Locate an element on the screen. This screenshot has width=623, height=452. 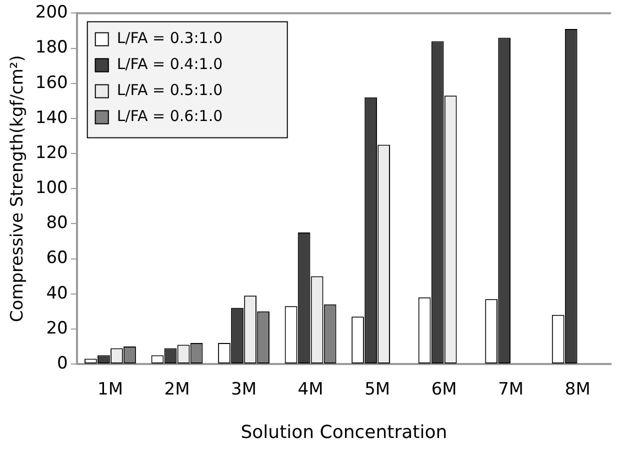
x-axis-title: Solution Concentration is located at coordinates (344, 432).